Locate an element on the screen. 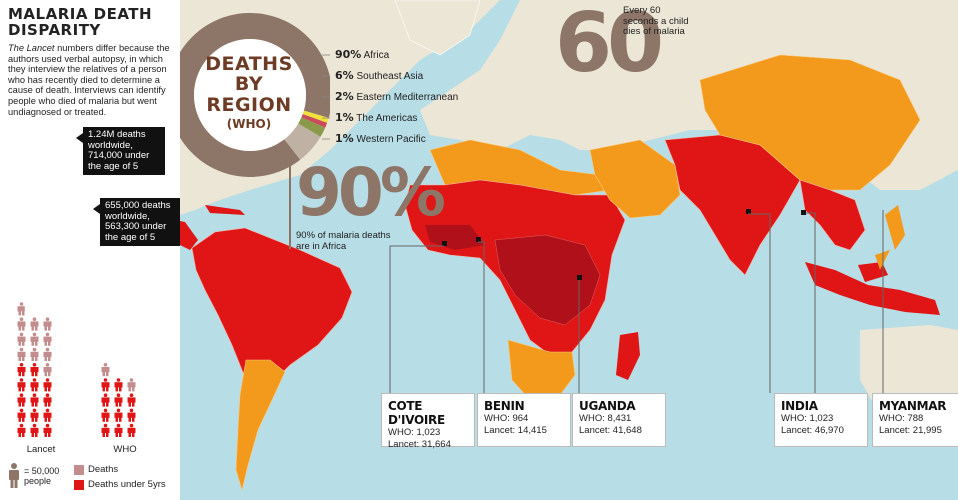 This screenshot has height=500, width=958. icon-key: = 50,000 people is located at coordinates (42, 476).